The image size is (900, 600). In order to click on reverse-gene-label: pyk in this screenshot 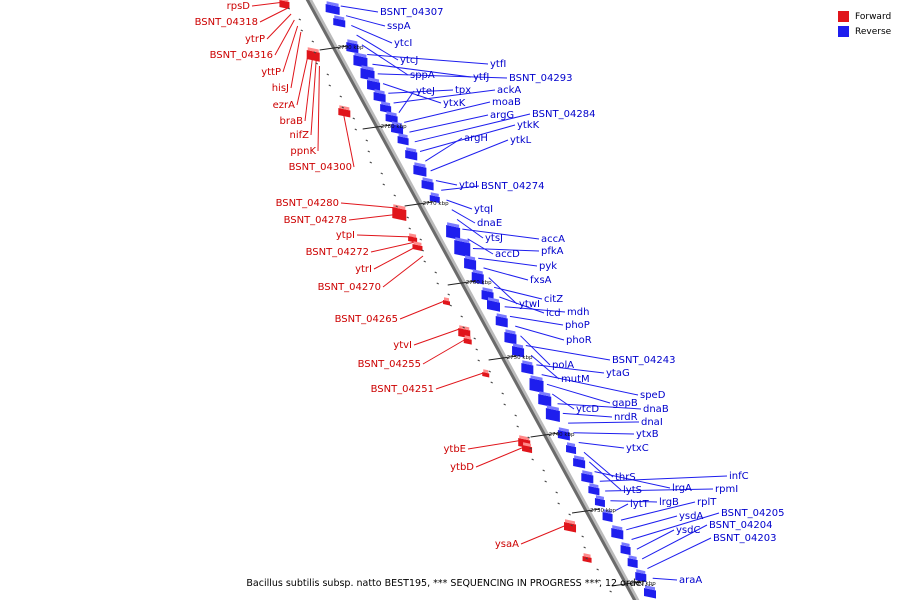, I will do `click(548, 266)`.